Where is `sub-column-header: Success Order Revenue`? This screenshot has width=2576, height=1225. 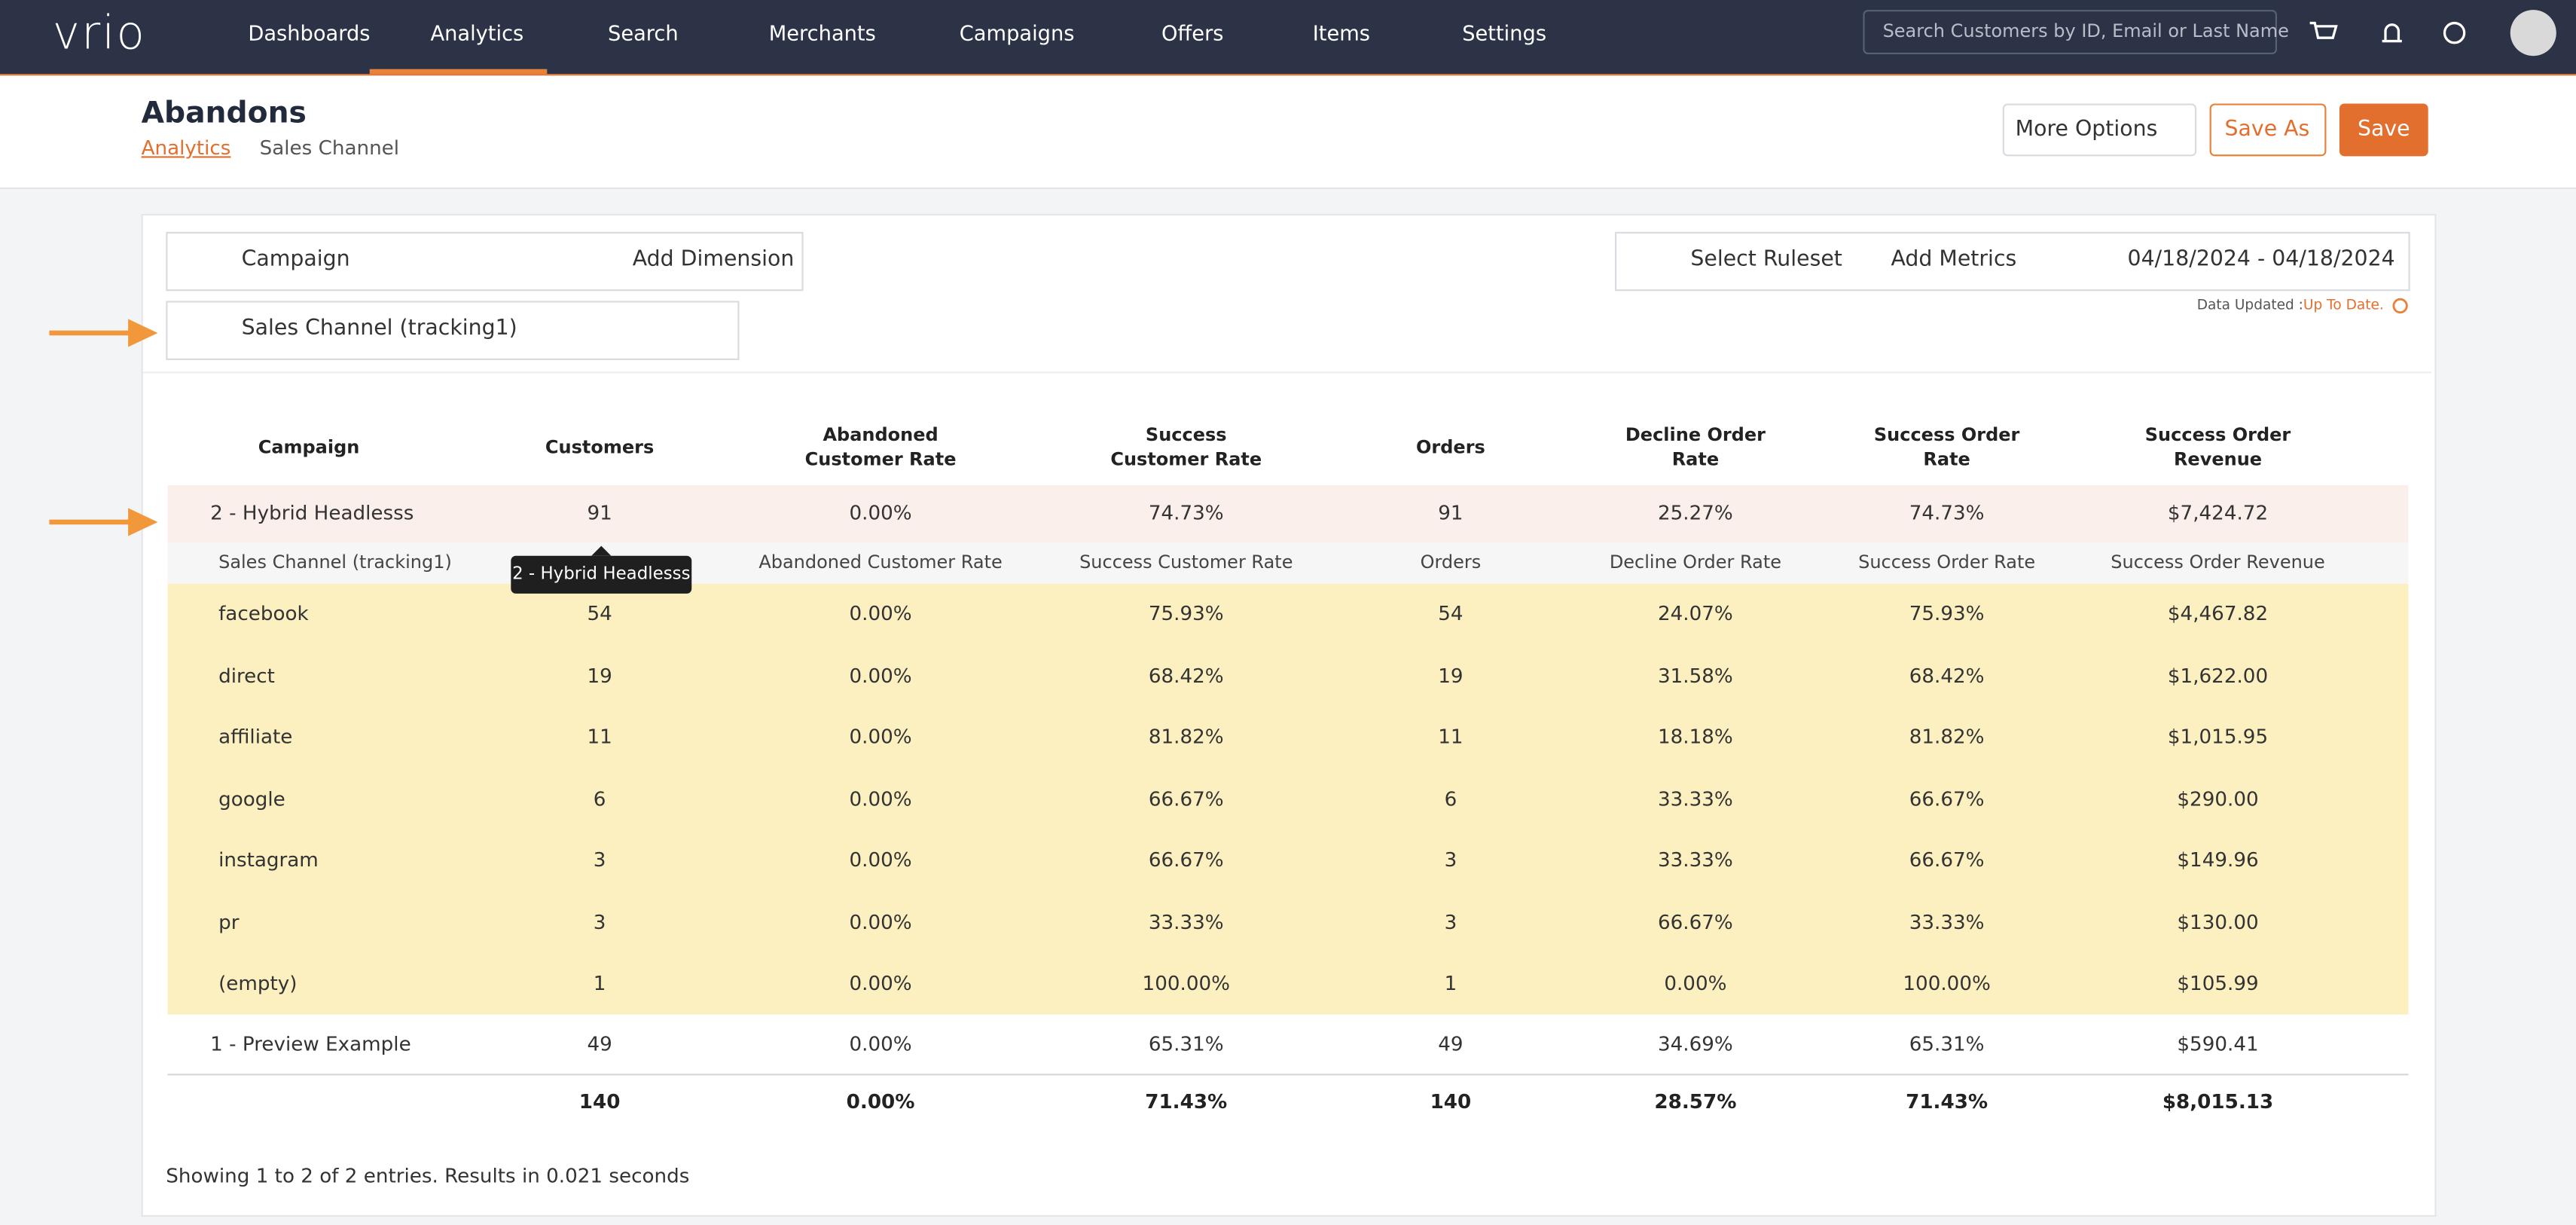
sub-column-header: Success Order Revenue is located at coordinates (2218, 562).